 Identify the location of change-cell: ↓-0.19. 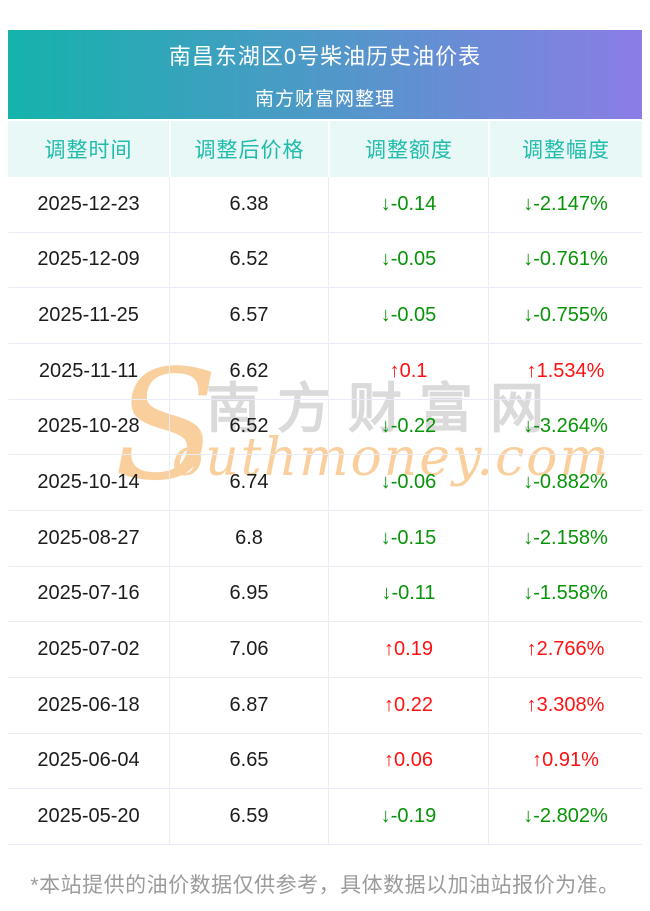
(408, 816).